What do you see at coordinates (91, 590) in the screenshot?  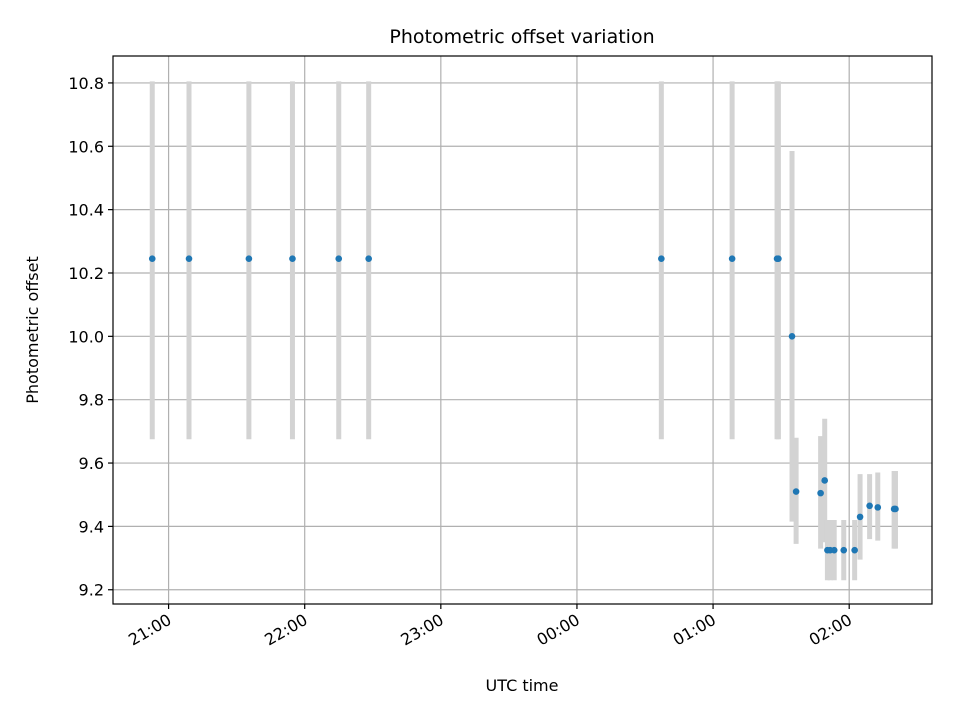 I see `y-tick-label: 9.2` at bounding box center [91, 590].